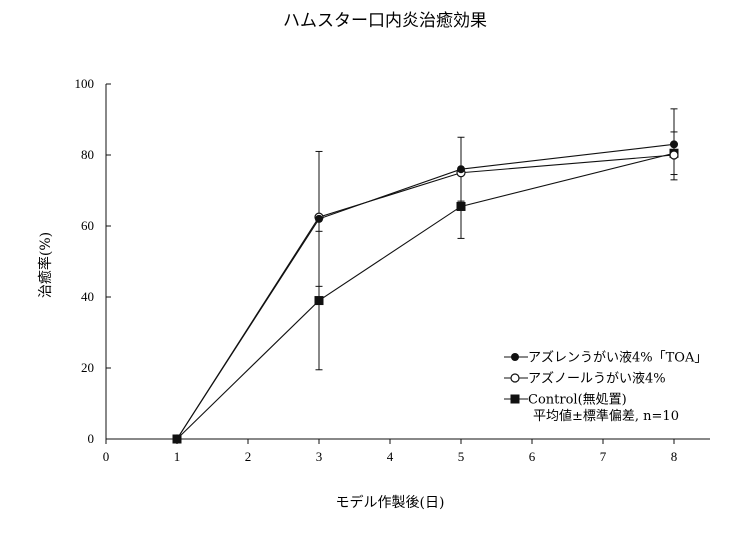  Describe the element at coordinates (577, 400) in the screenshot. I see `legend-label: Control(無処置)` at that location.